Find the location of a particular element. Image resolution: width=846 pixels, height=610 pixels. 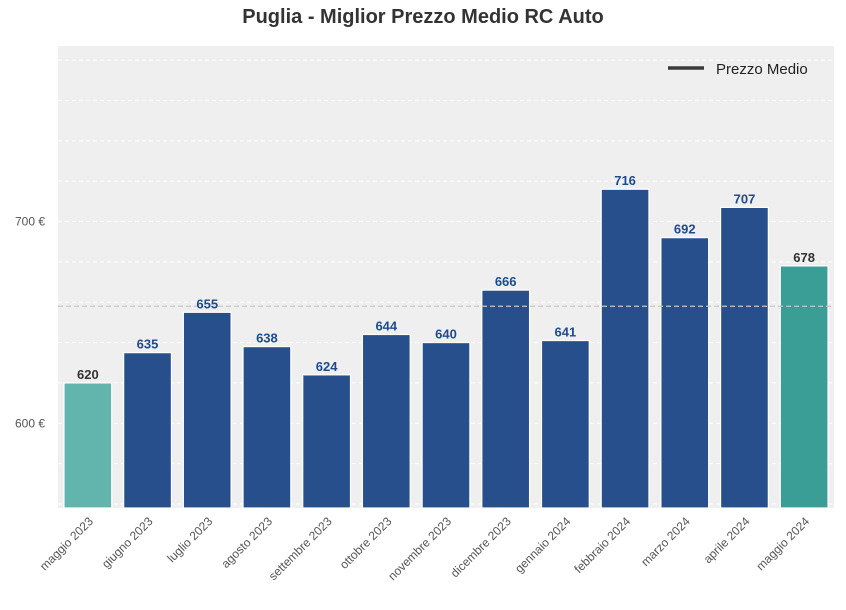

data-label: 707 is located at coordinates (745, 198).